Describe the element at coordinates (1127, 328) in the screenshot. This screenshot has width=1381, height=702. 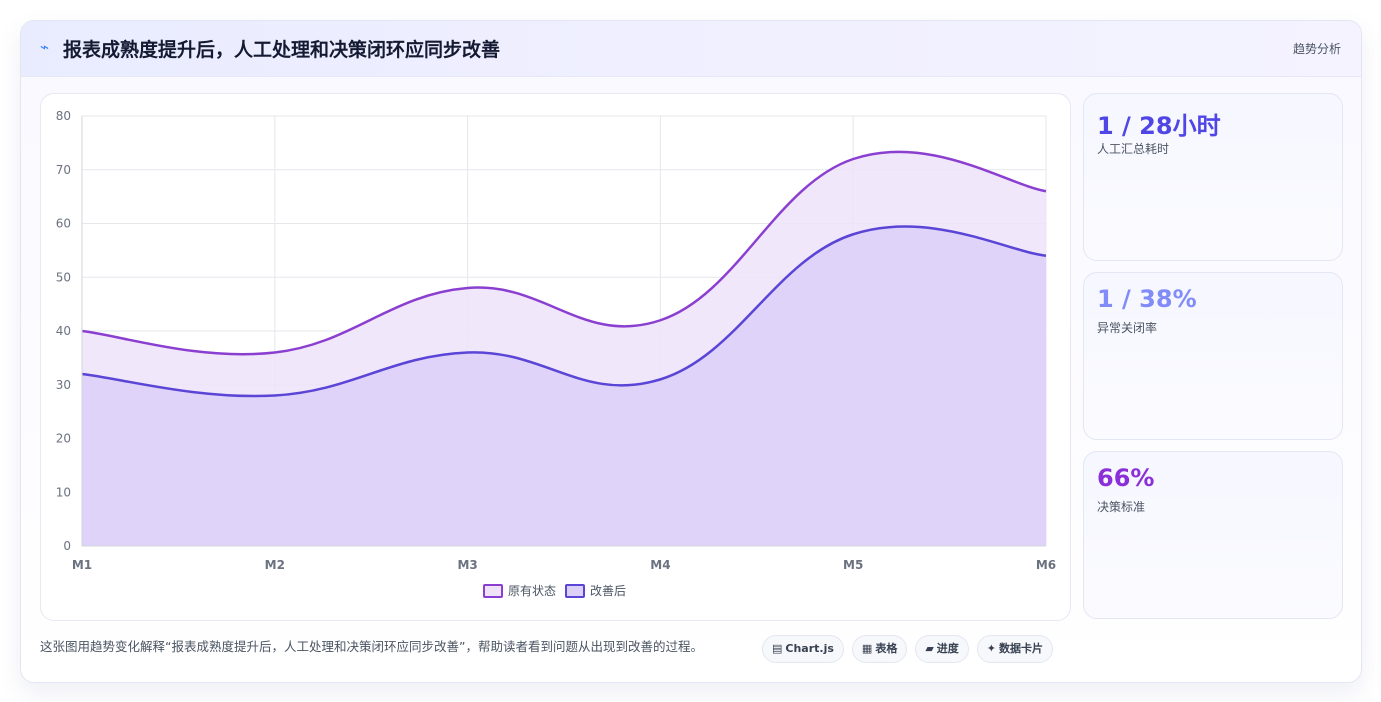
I see `stat-label: 异常关闭率` at that location.